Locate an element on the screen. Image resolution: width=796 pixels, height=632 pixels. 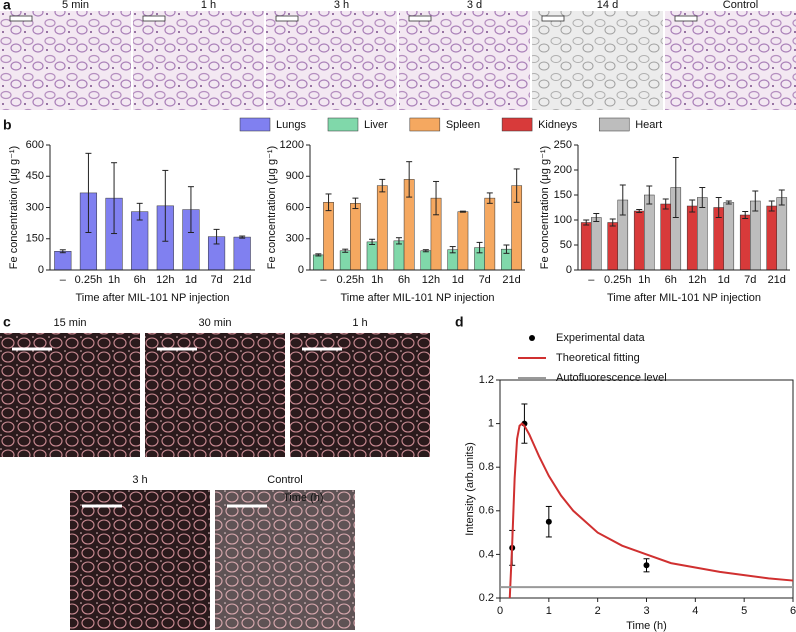
panel-label: a is located at coordinates (7, 6).